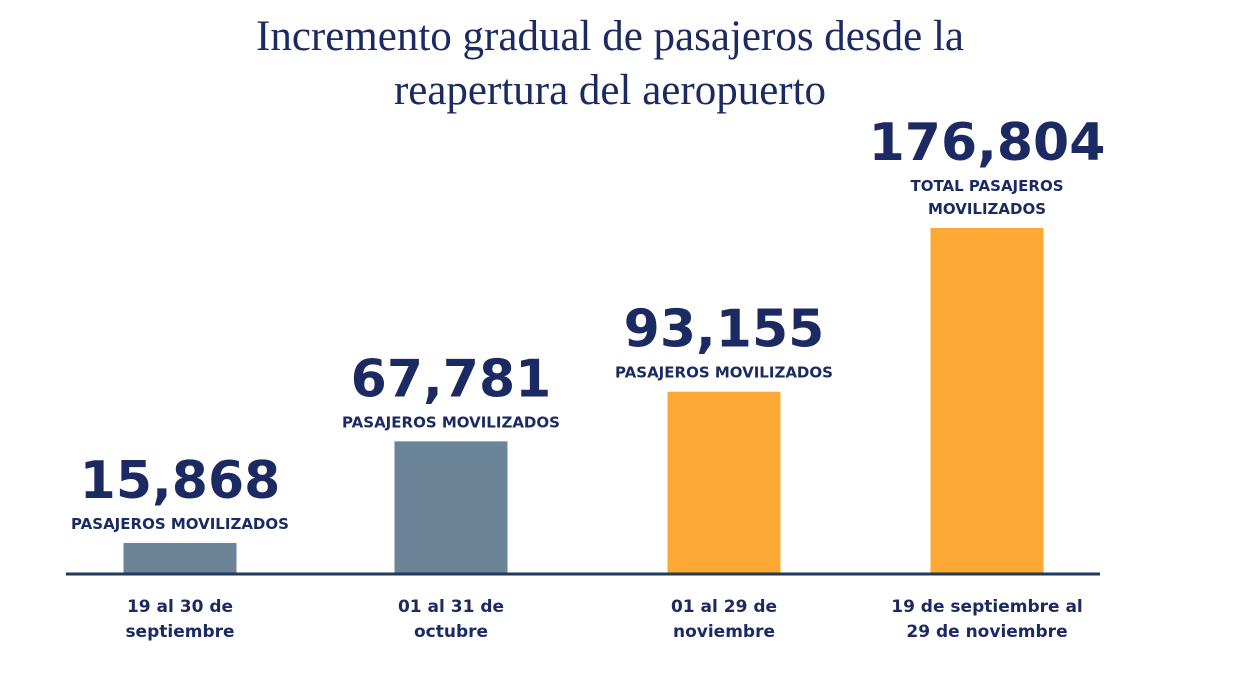  Describe the element at coordinates (451, 607) in the screenshot. I see `category-label-2: 01 al 31 de` at that location.